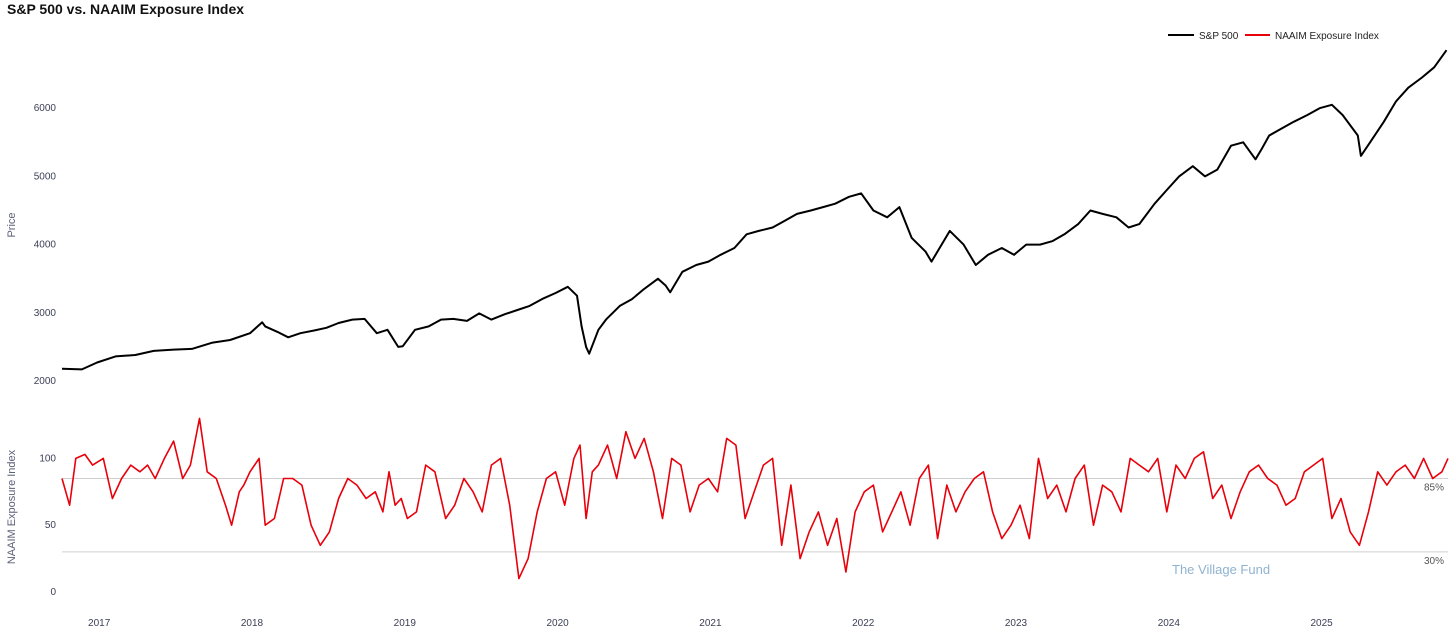  Describe the element at coordinates (45, 313) in the screenshot. I see `price-y-tick-label: 3000` at that location.